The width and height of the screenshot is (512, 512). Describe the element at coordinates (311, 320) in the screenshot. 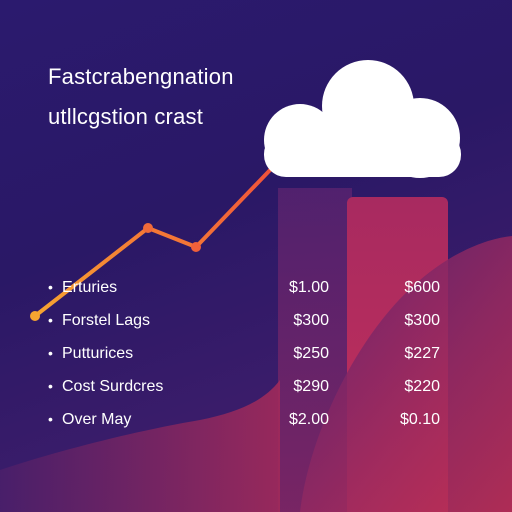

I see `item-value-1: $300` at that location.